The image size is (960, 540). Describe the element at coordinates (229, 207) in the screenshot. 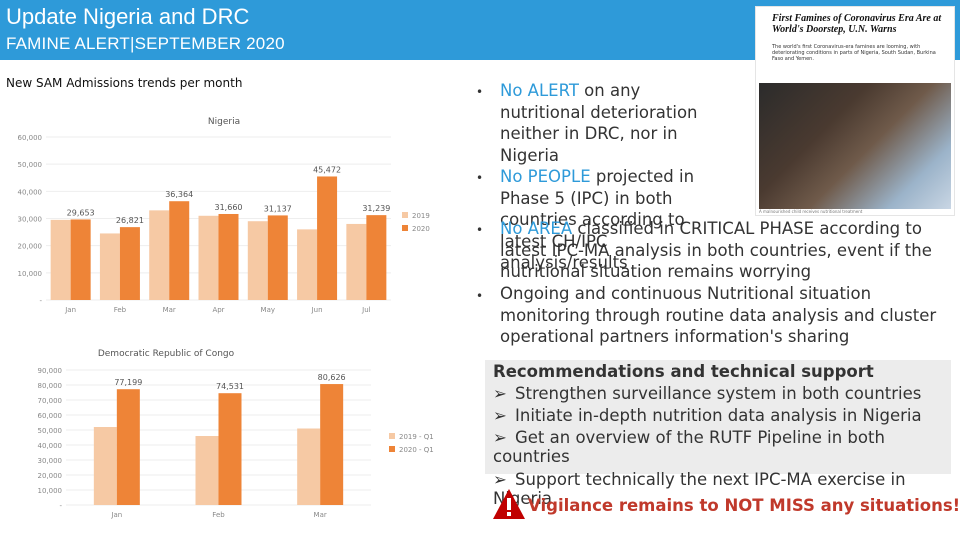

I see `data-label: 31,660` at that location.